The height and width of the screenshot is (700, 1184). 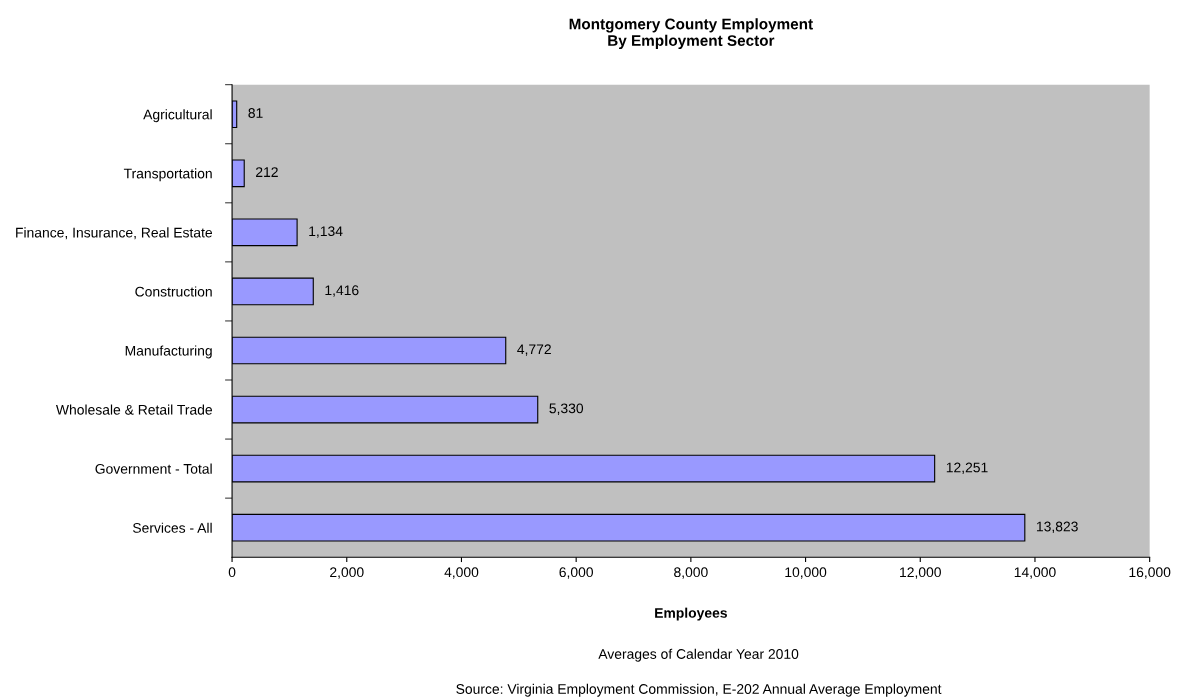 What do you see at coordinates (326, 232) in the screenshot?
I see `data-label: 1,134` at bounding box center [326, 232].